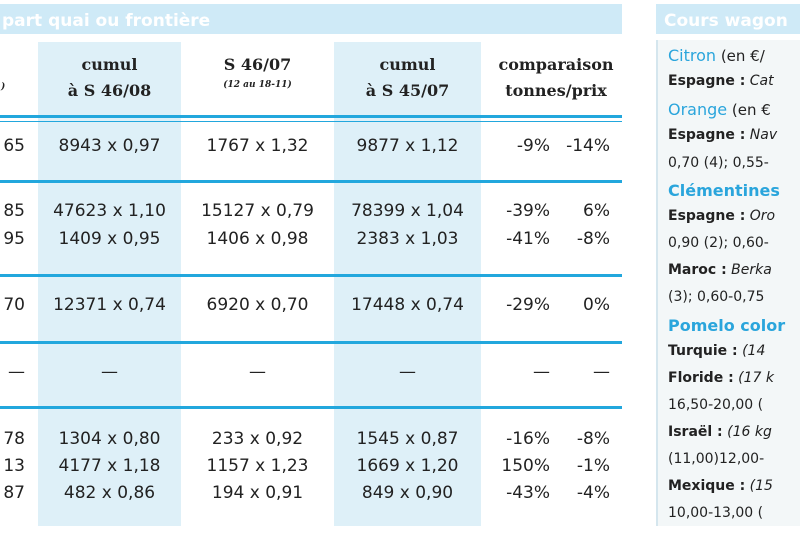  I want to click on wagon-price-line: (3); 0,60-0,75, so click(716, 297).